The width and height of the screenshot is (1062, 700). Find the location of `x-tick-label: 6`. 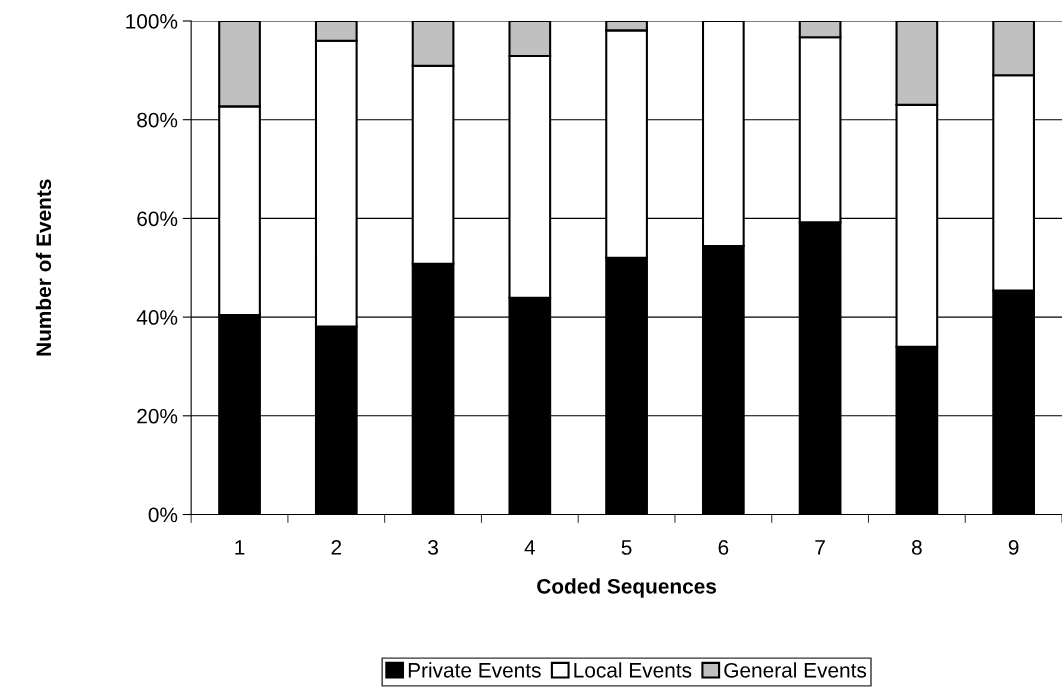

x-tick-label: 6 is located at coordinates (723, 547).